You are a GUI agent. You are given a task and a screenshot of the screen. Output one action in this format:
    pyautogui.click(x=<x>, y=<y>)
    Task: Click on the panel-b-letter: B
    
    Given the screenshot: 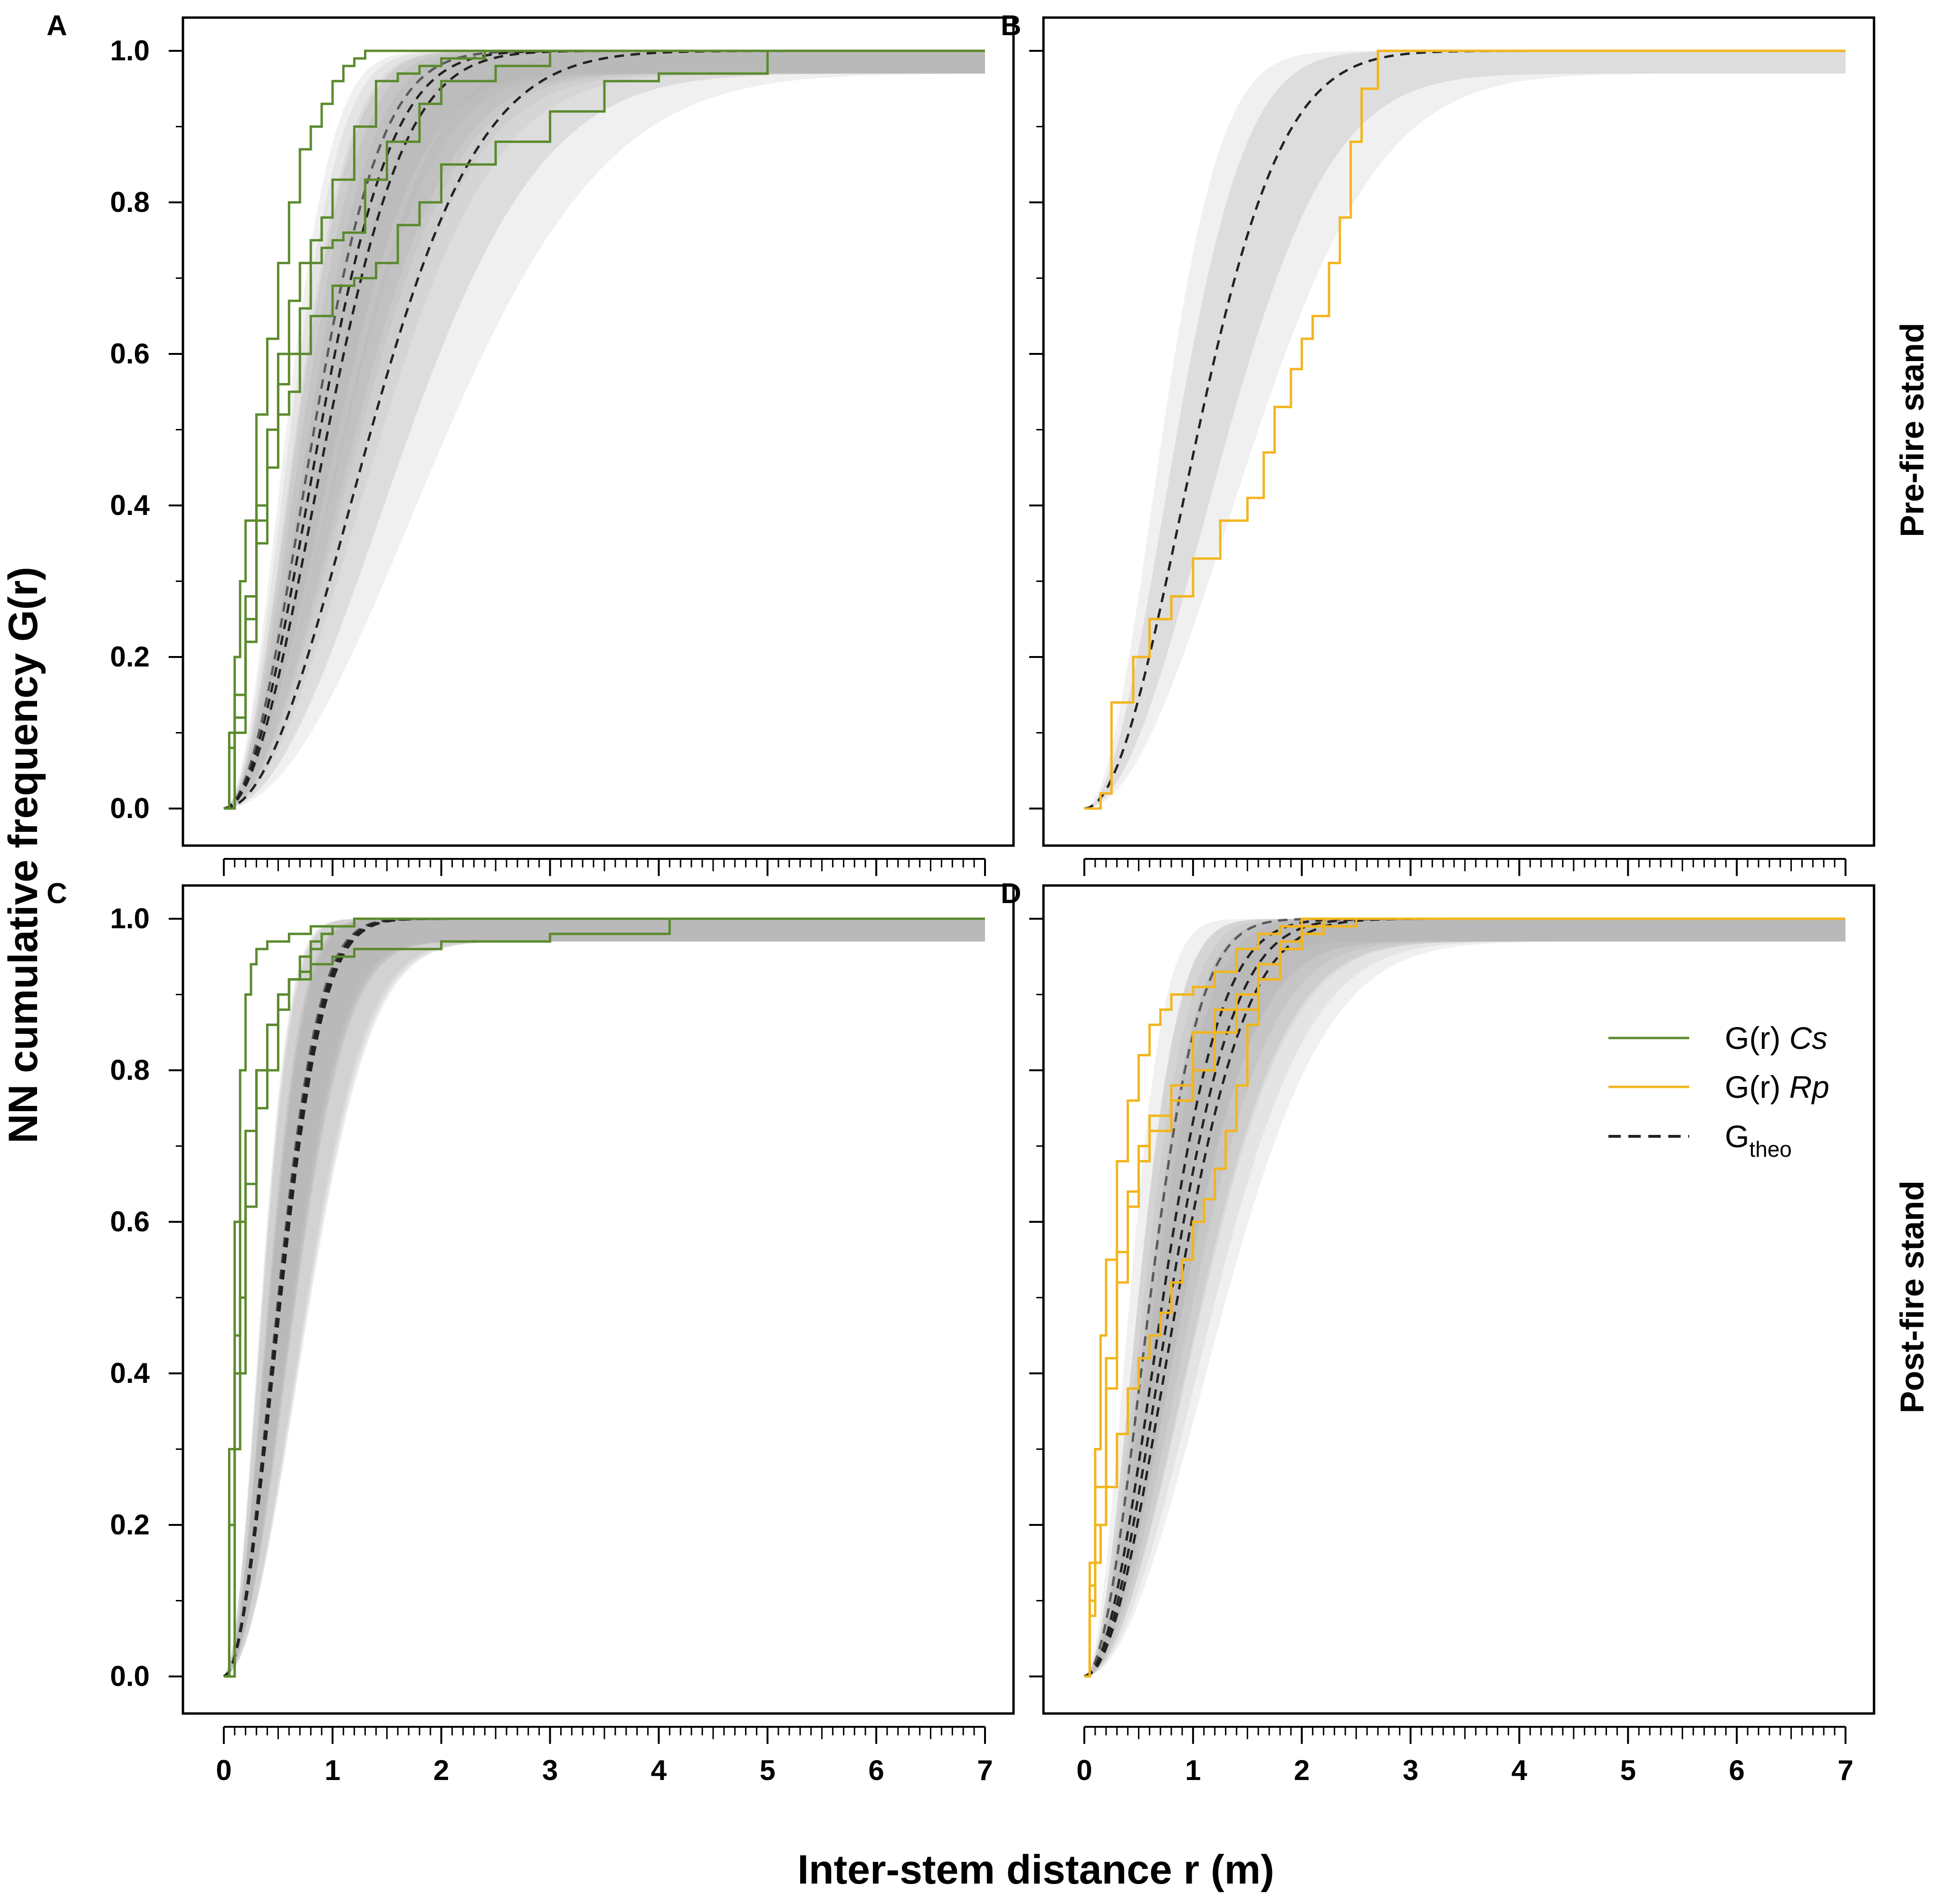 What is the action you would take?
    pyautogui.click(x=1011, y=25)
    